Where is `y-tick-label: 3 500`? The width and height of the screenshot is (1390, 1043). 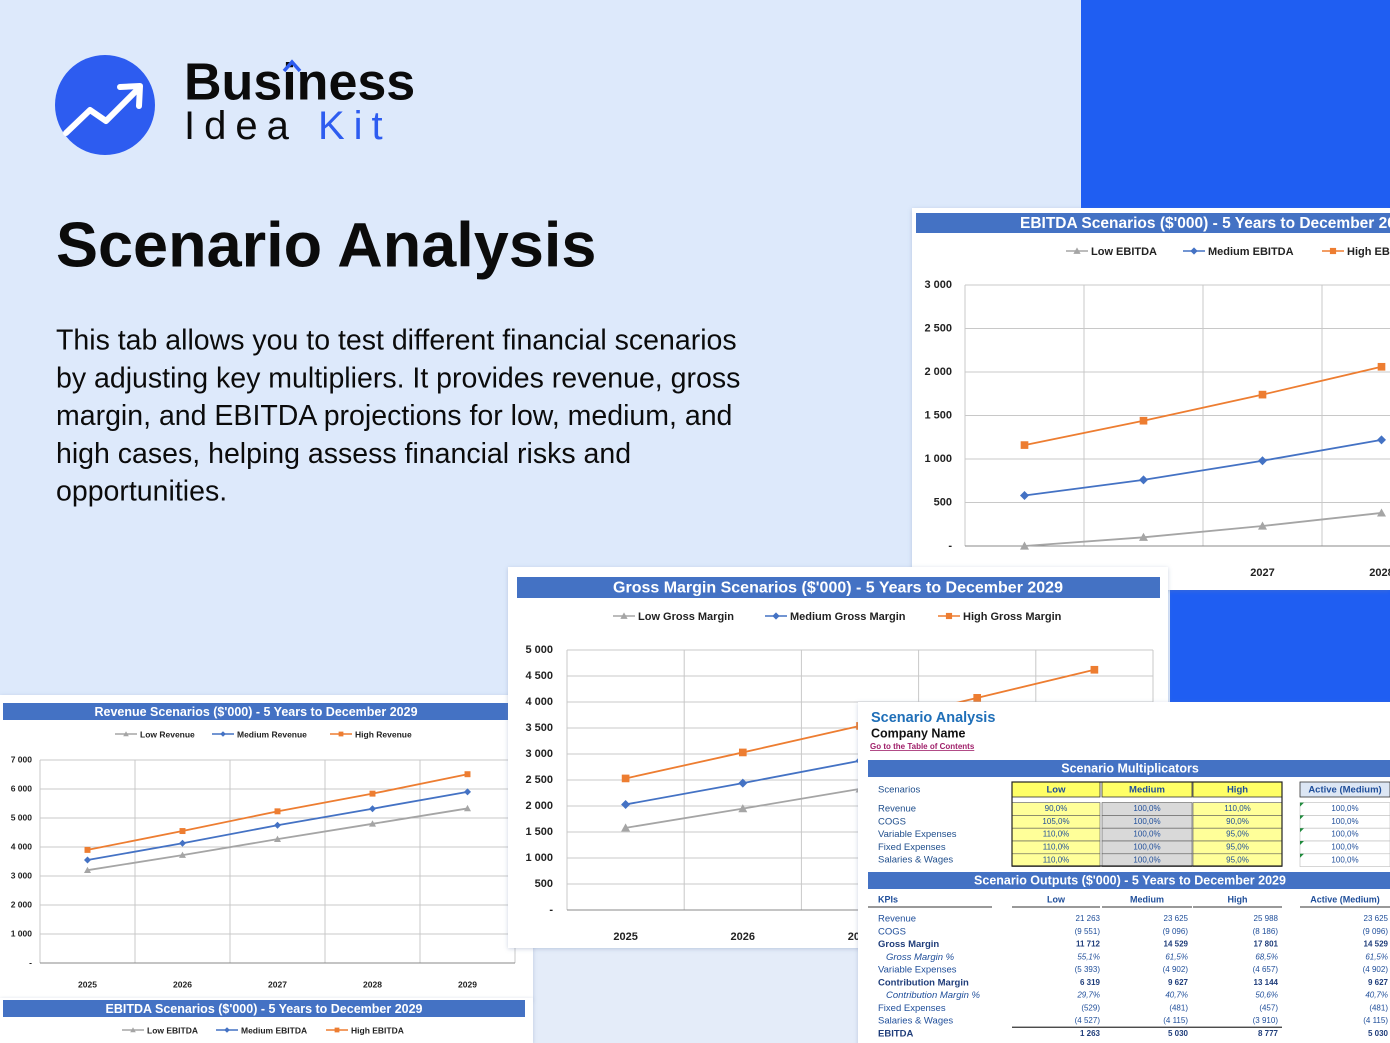 y-tick-label: 3 500 is located at coordinates (539, 728).